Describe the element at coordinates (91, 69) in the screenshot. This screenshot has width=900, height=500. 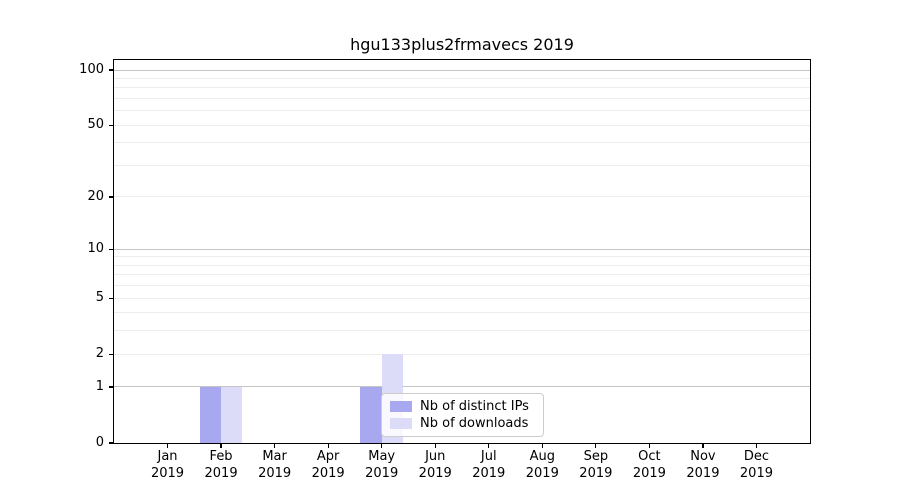
I see `y-tick-label: 100` at that location.